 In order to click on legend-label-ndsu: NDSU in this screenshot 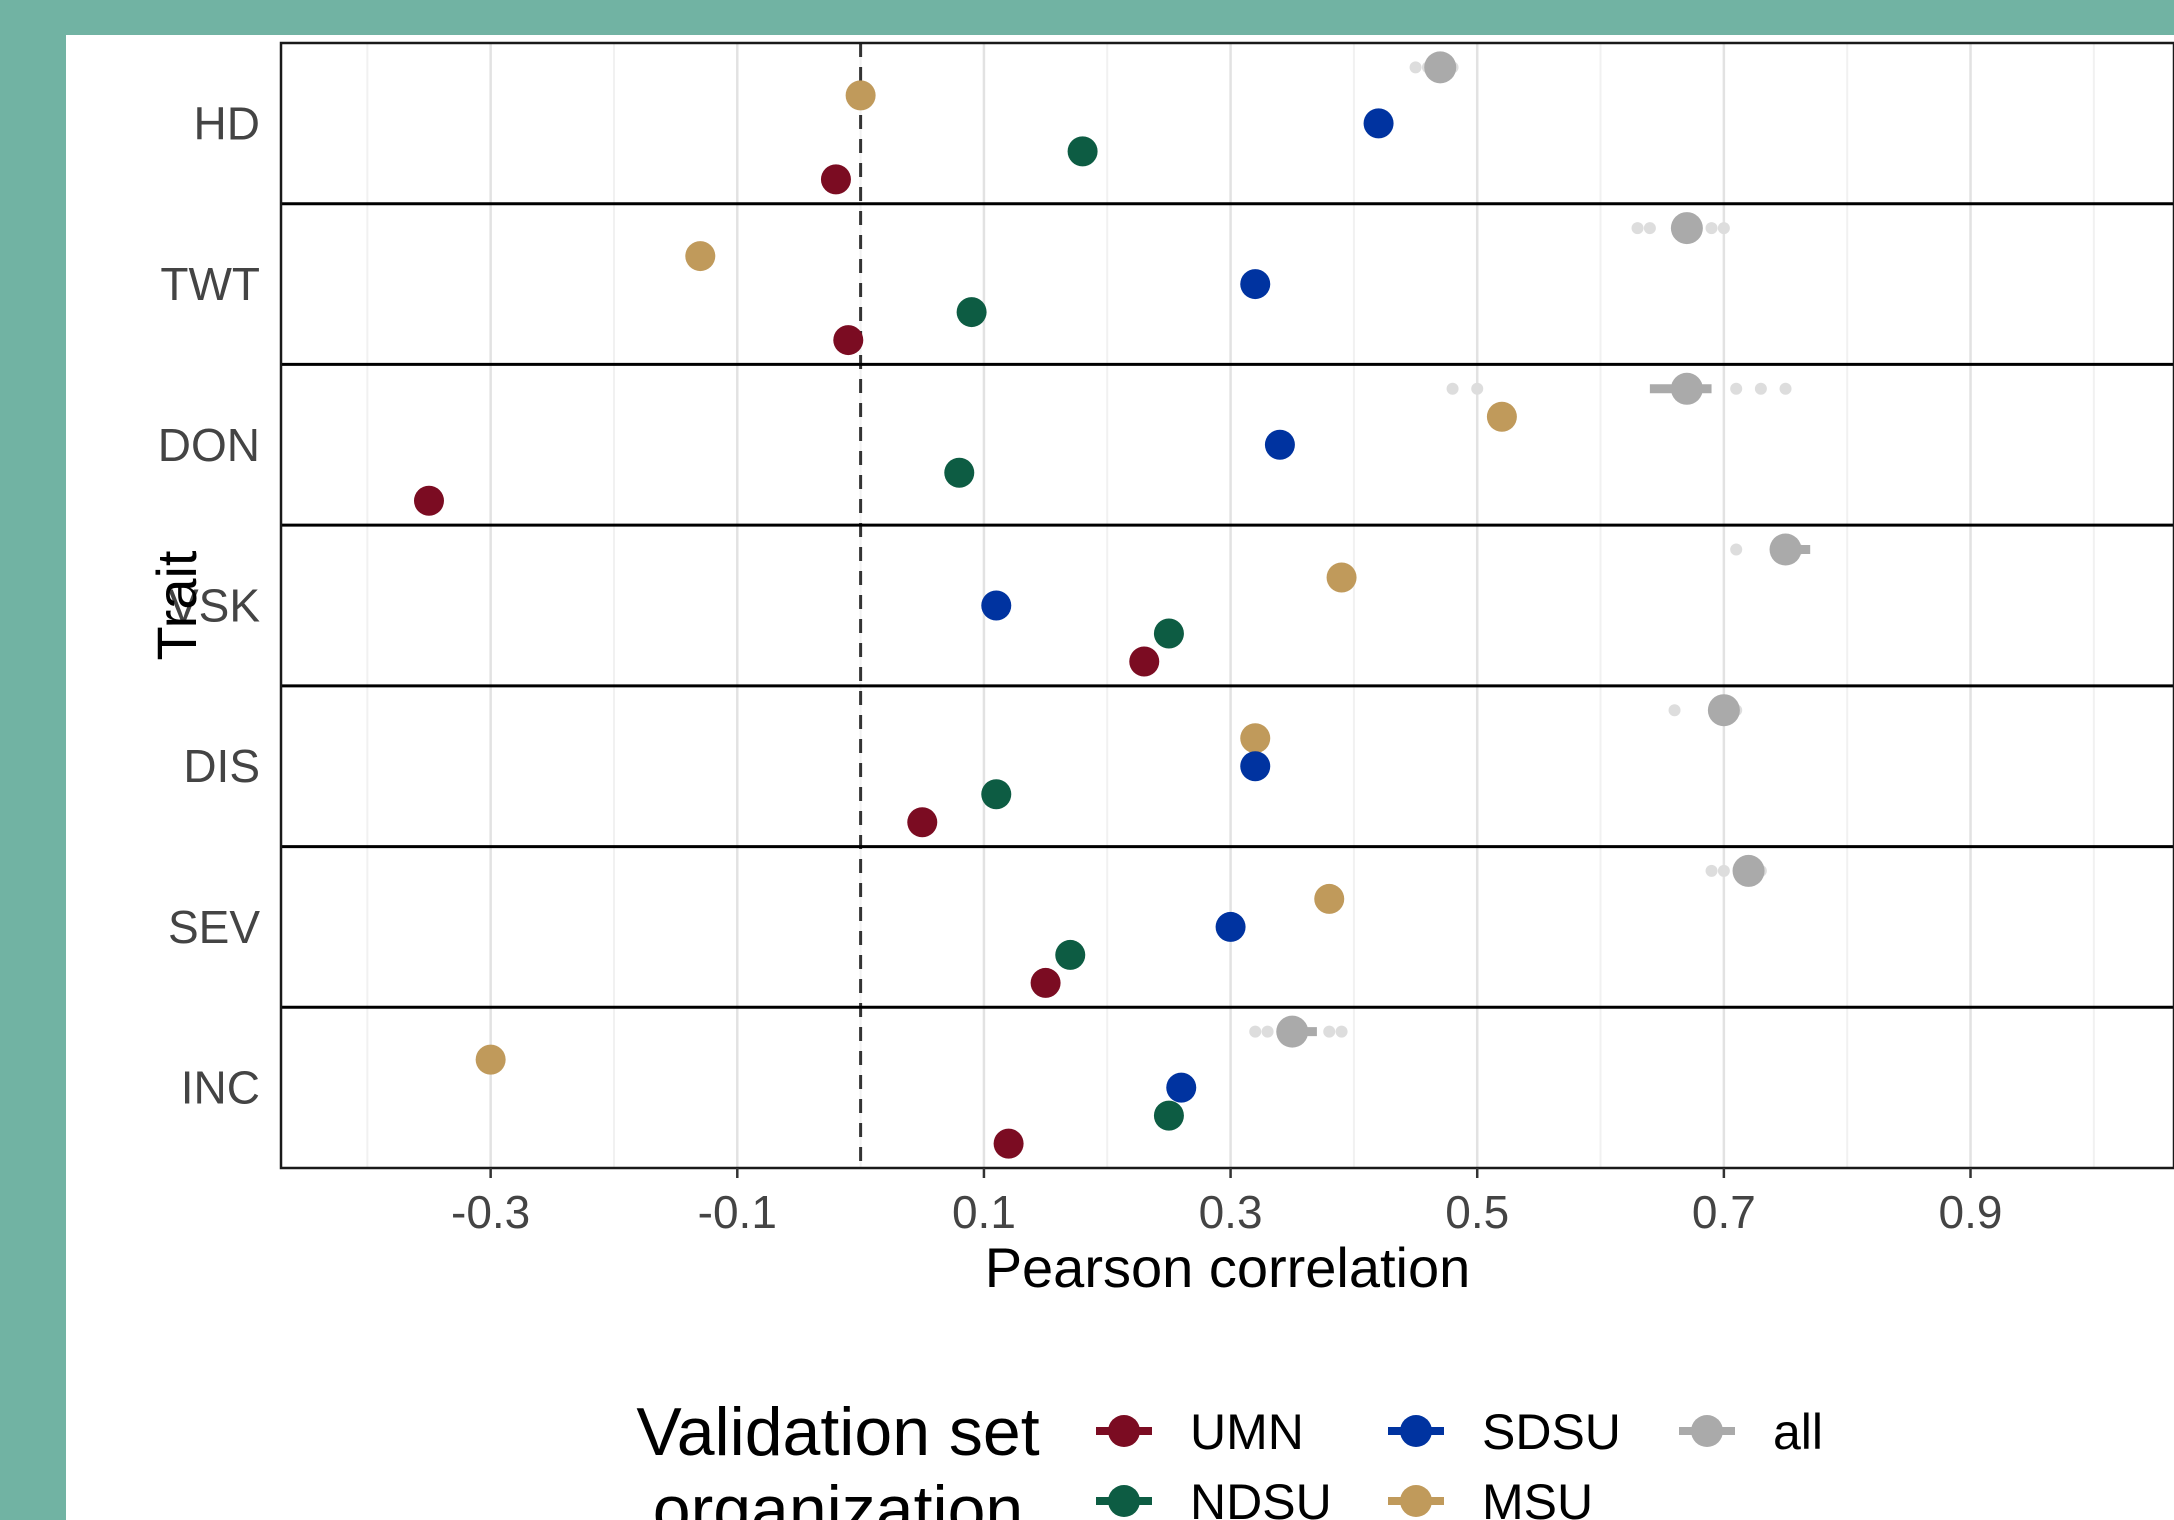, I will do `click(1261, 1497)`.